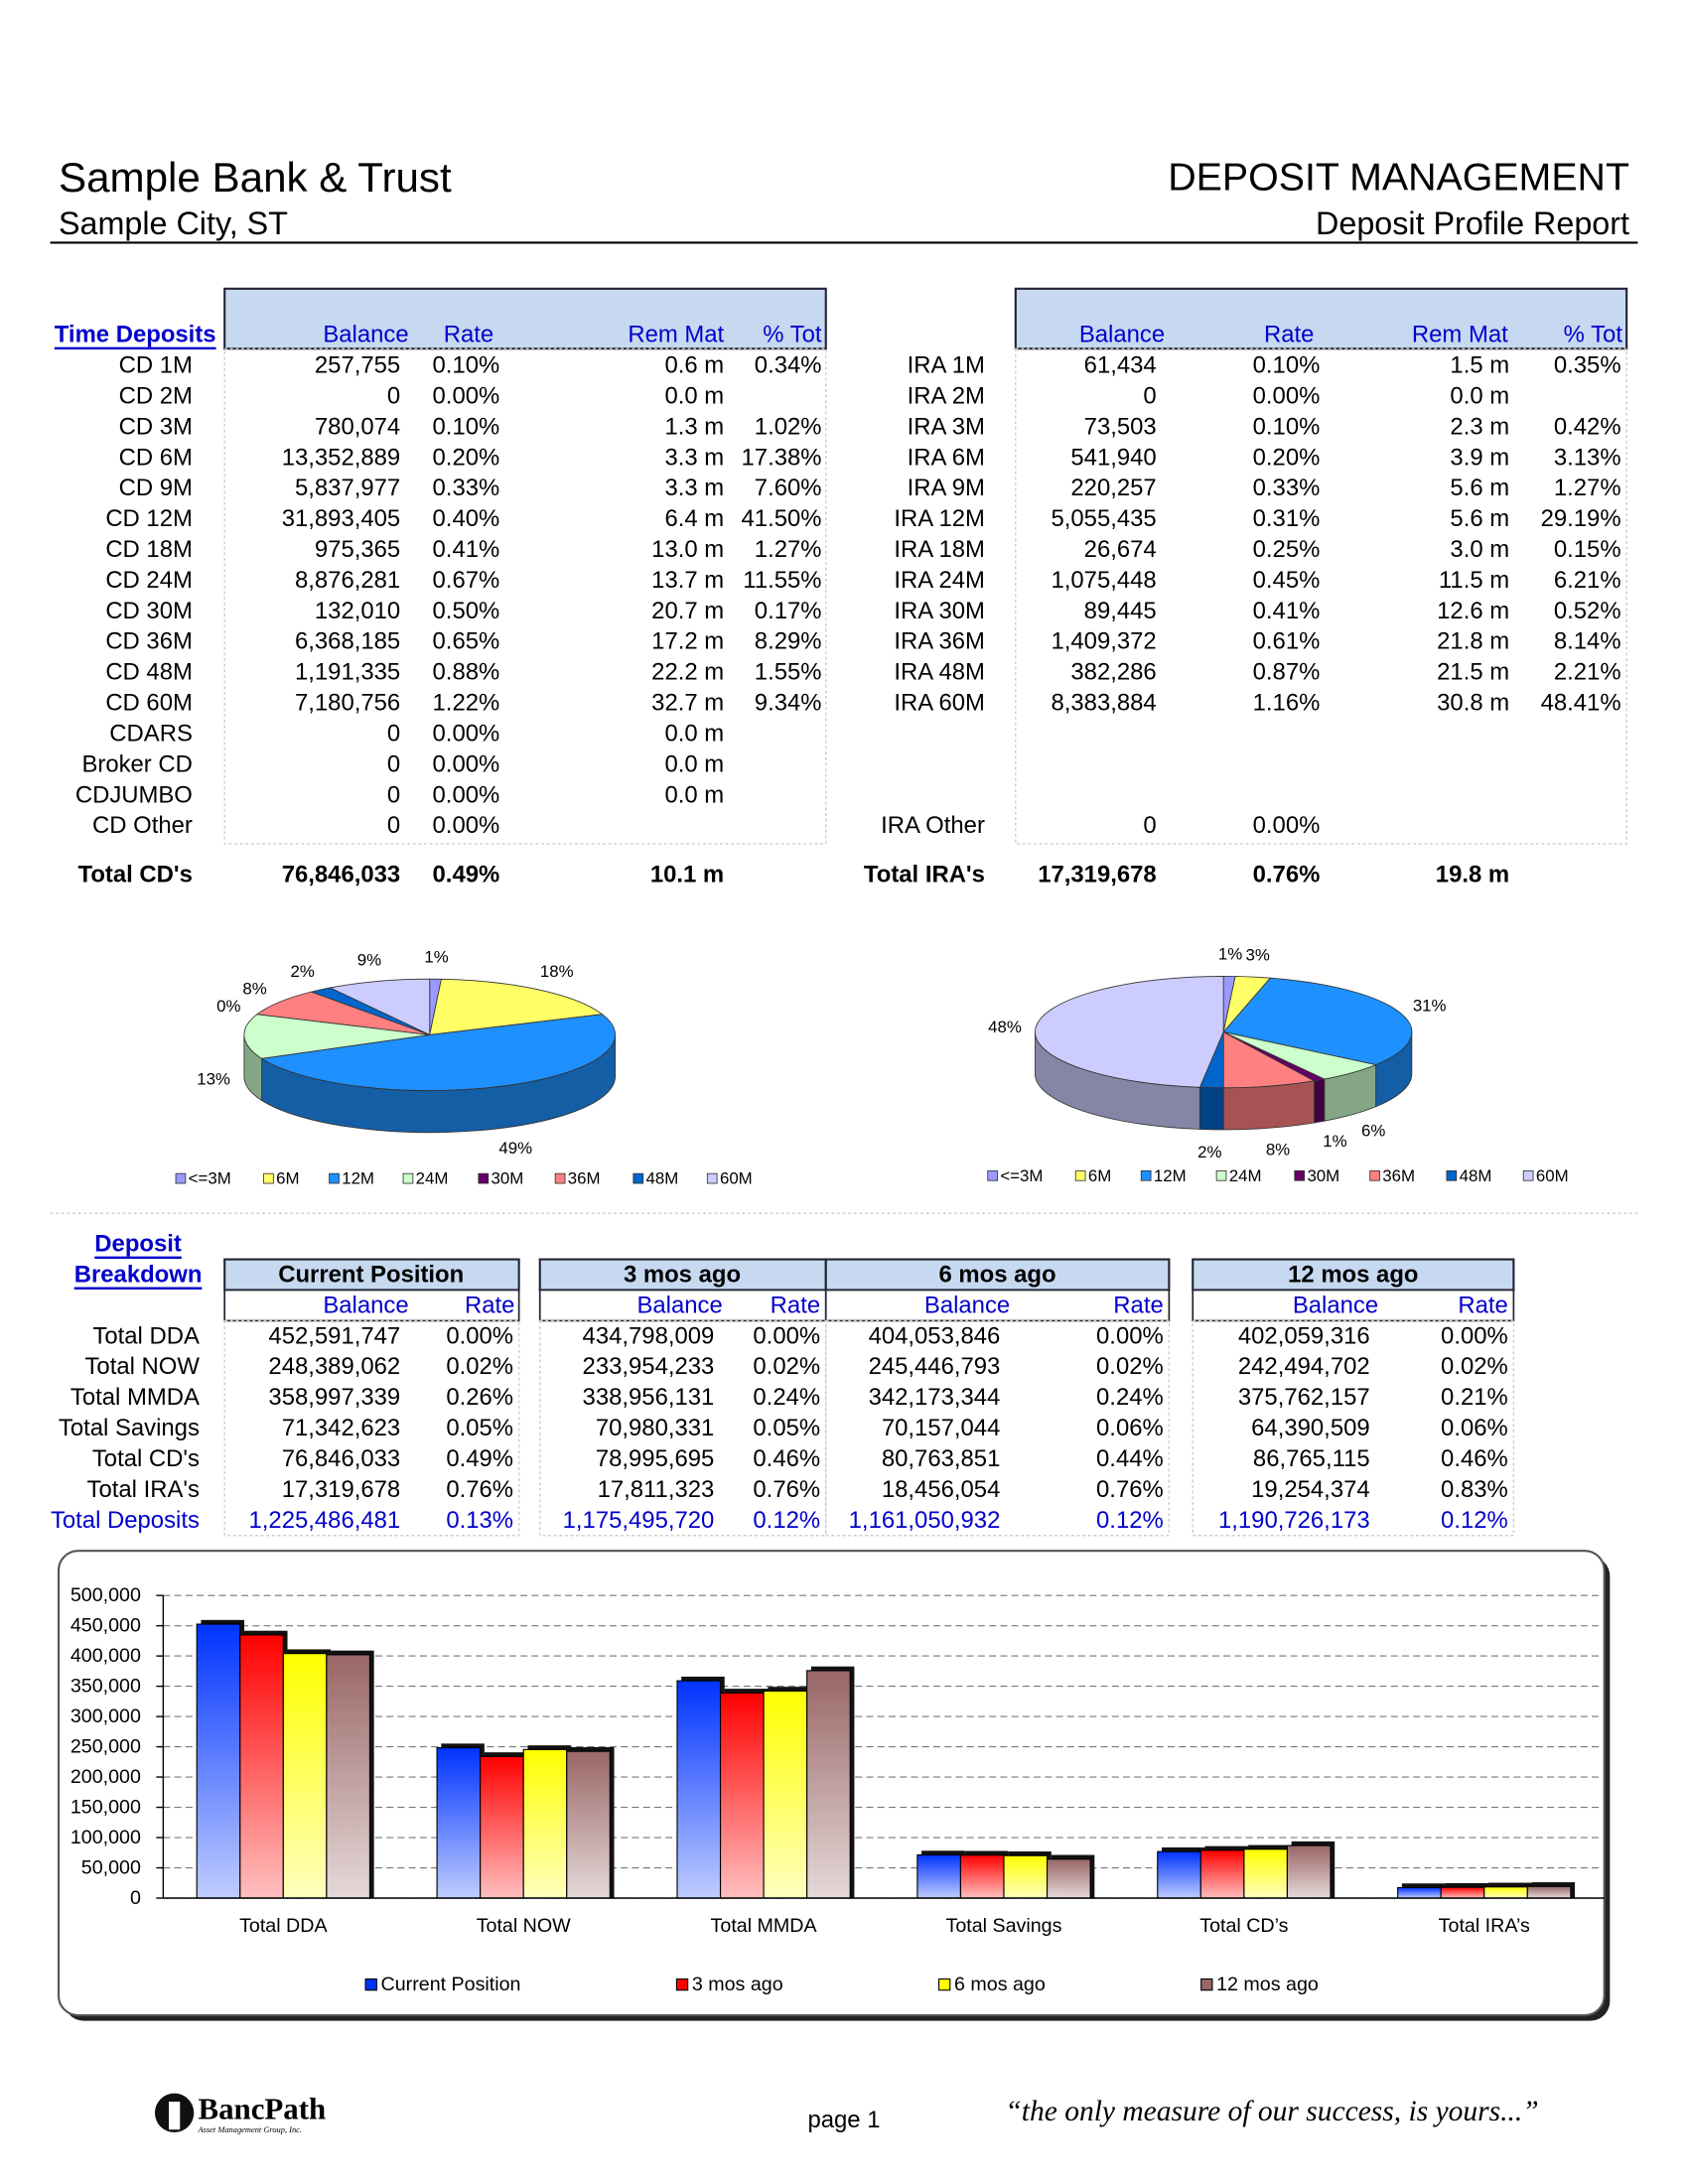  I want to click on cell: 61,434, so click(1120, 365).